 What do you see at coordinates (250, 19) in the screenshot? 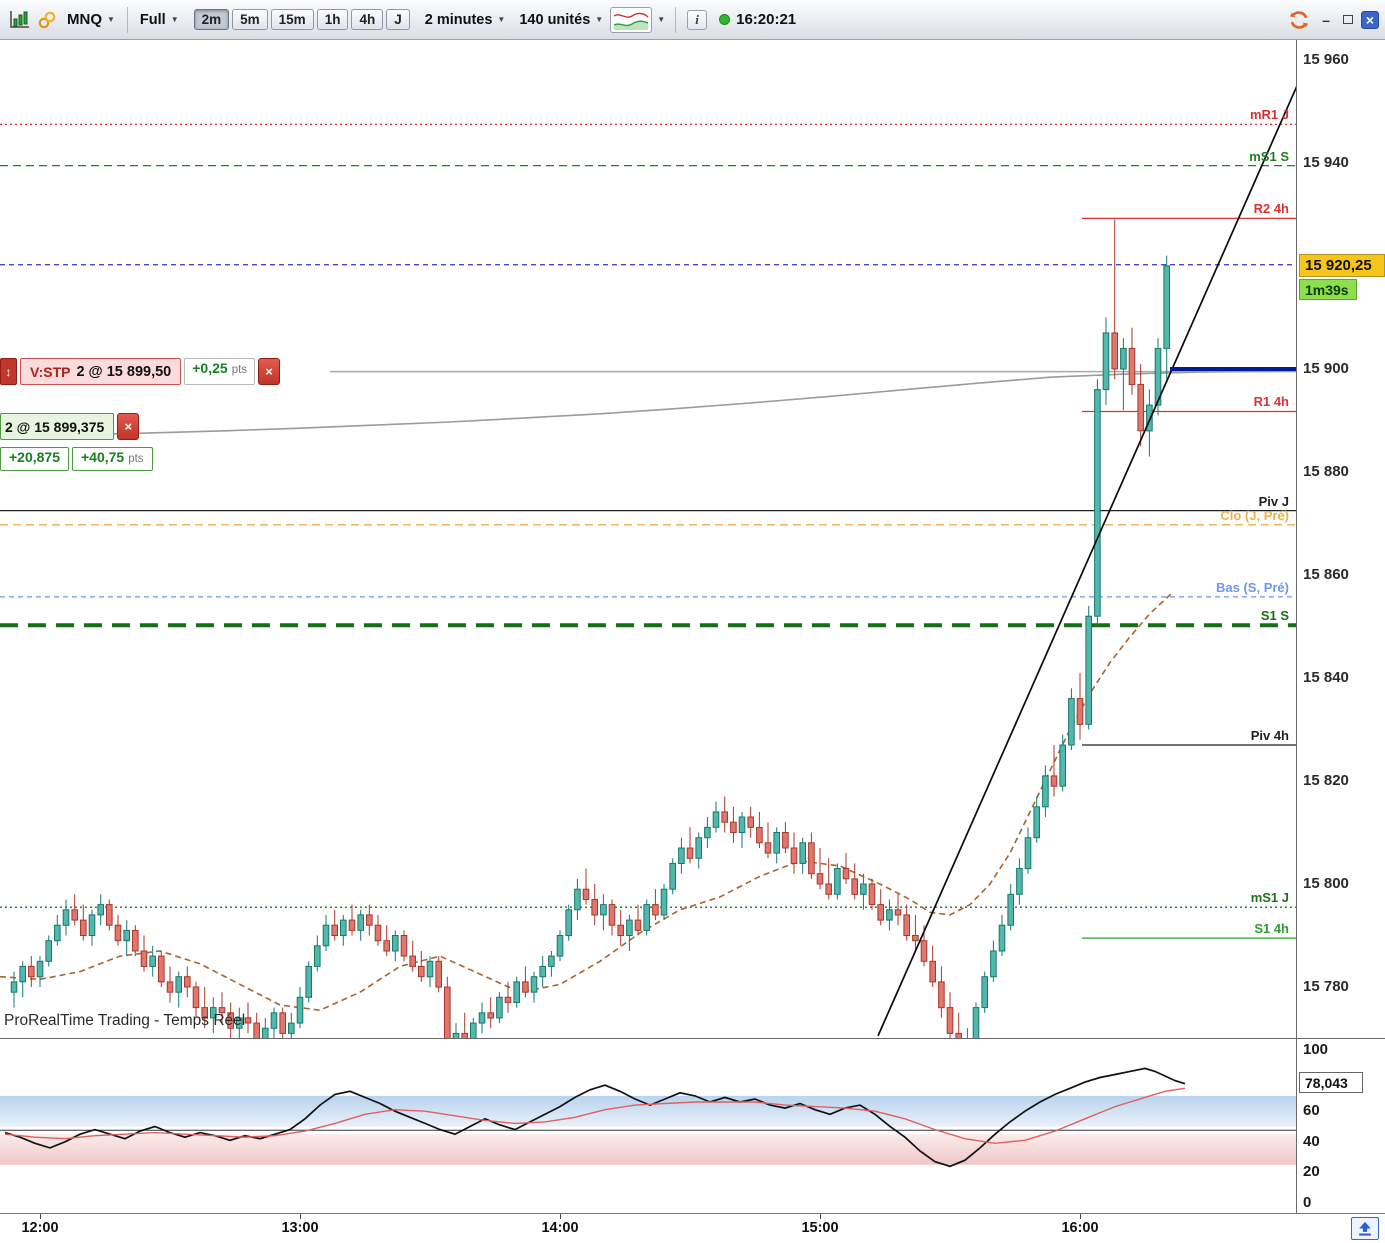
I see `timeframe-button-5m: 5m` at bounding box center [250, 19].